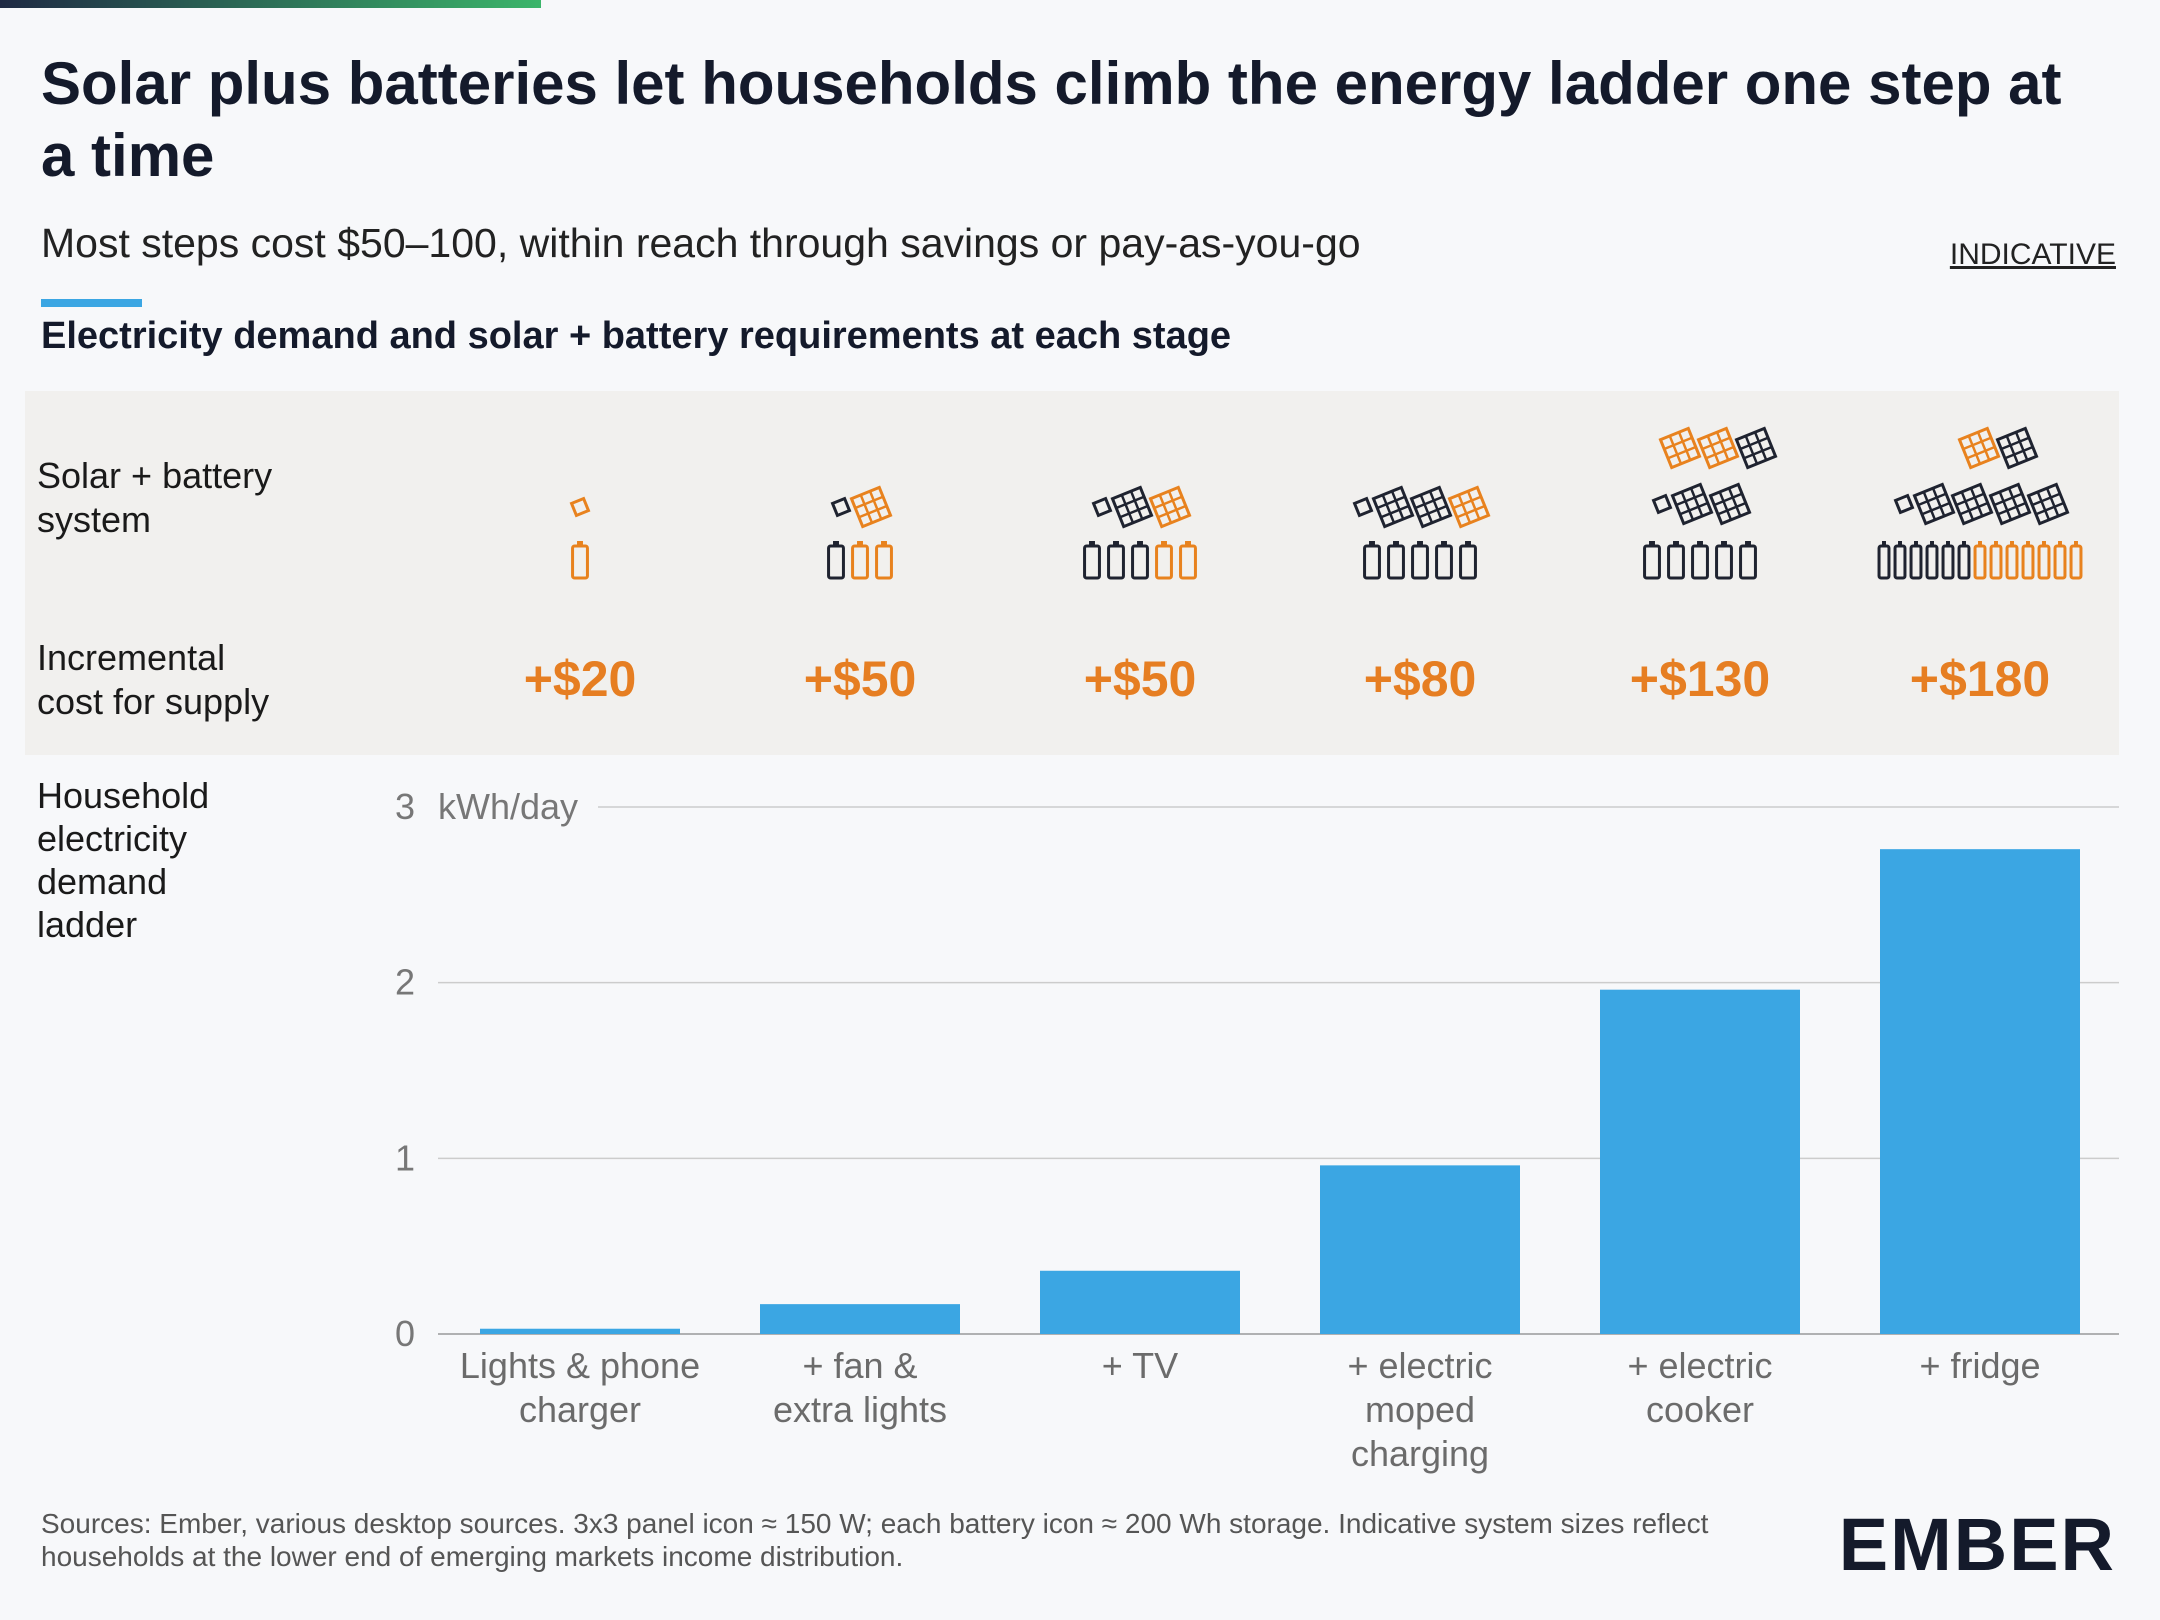  What do you see at coordinates (1700, 679) in the screenshot?
I see `cost-label: +$130` at bounding box center [1700, 679].